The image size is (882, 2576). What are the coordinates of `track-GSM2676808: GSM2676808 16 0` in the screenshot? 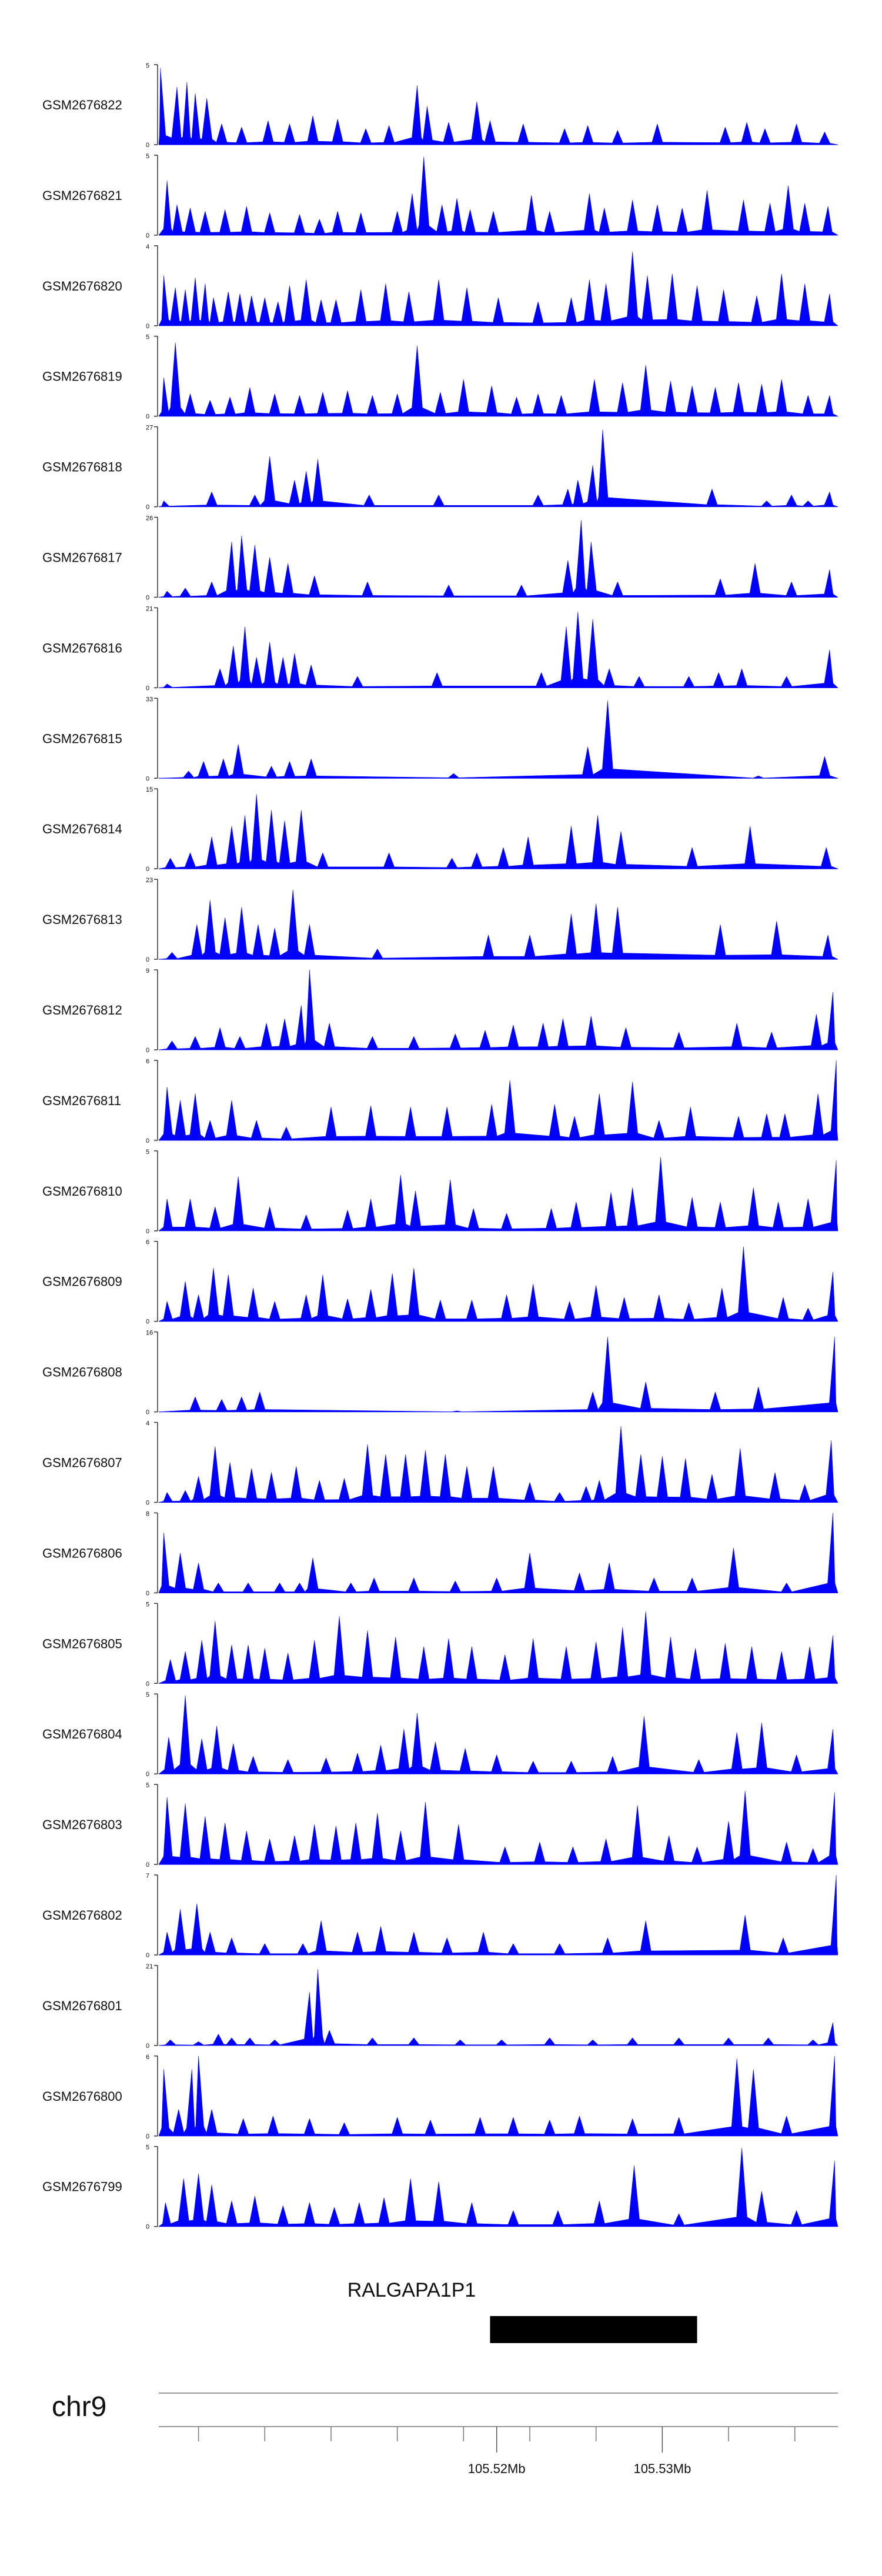 It's located at (440, 1373).